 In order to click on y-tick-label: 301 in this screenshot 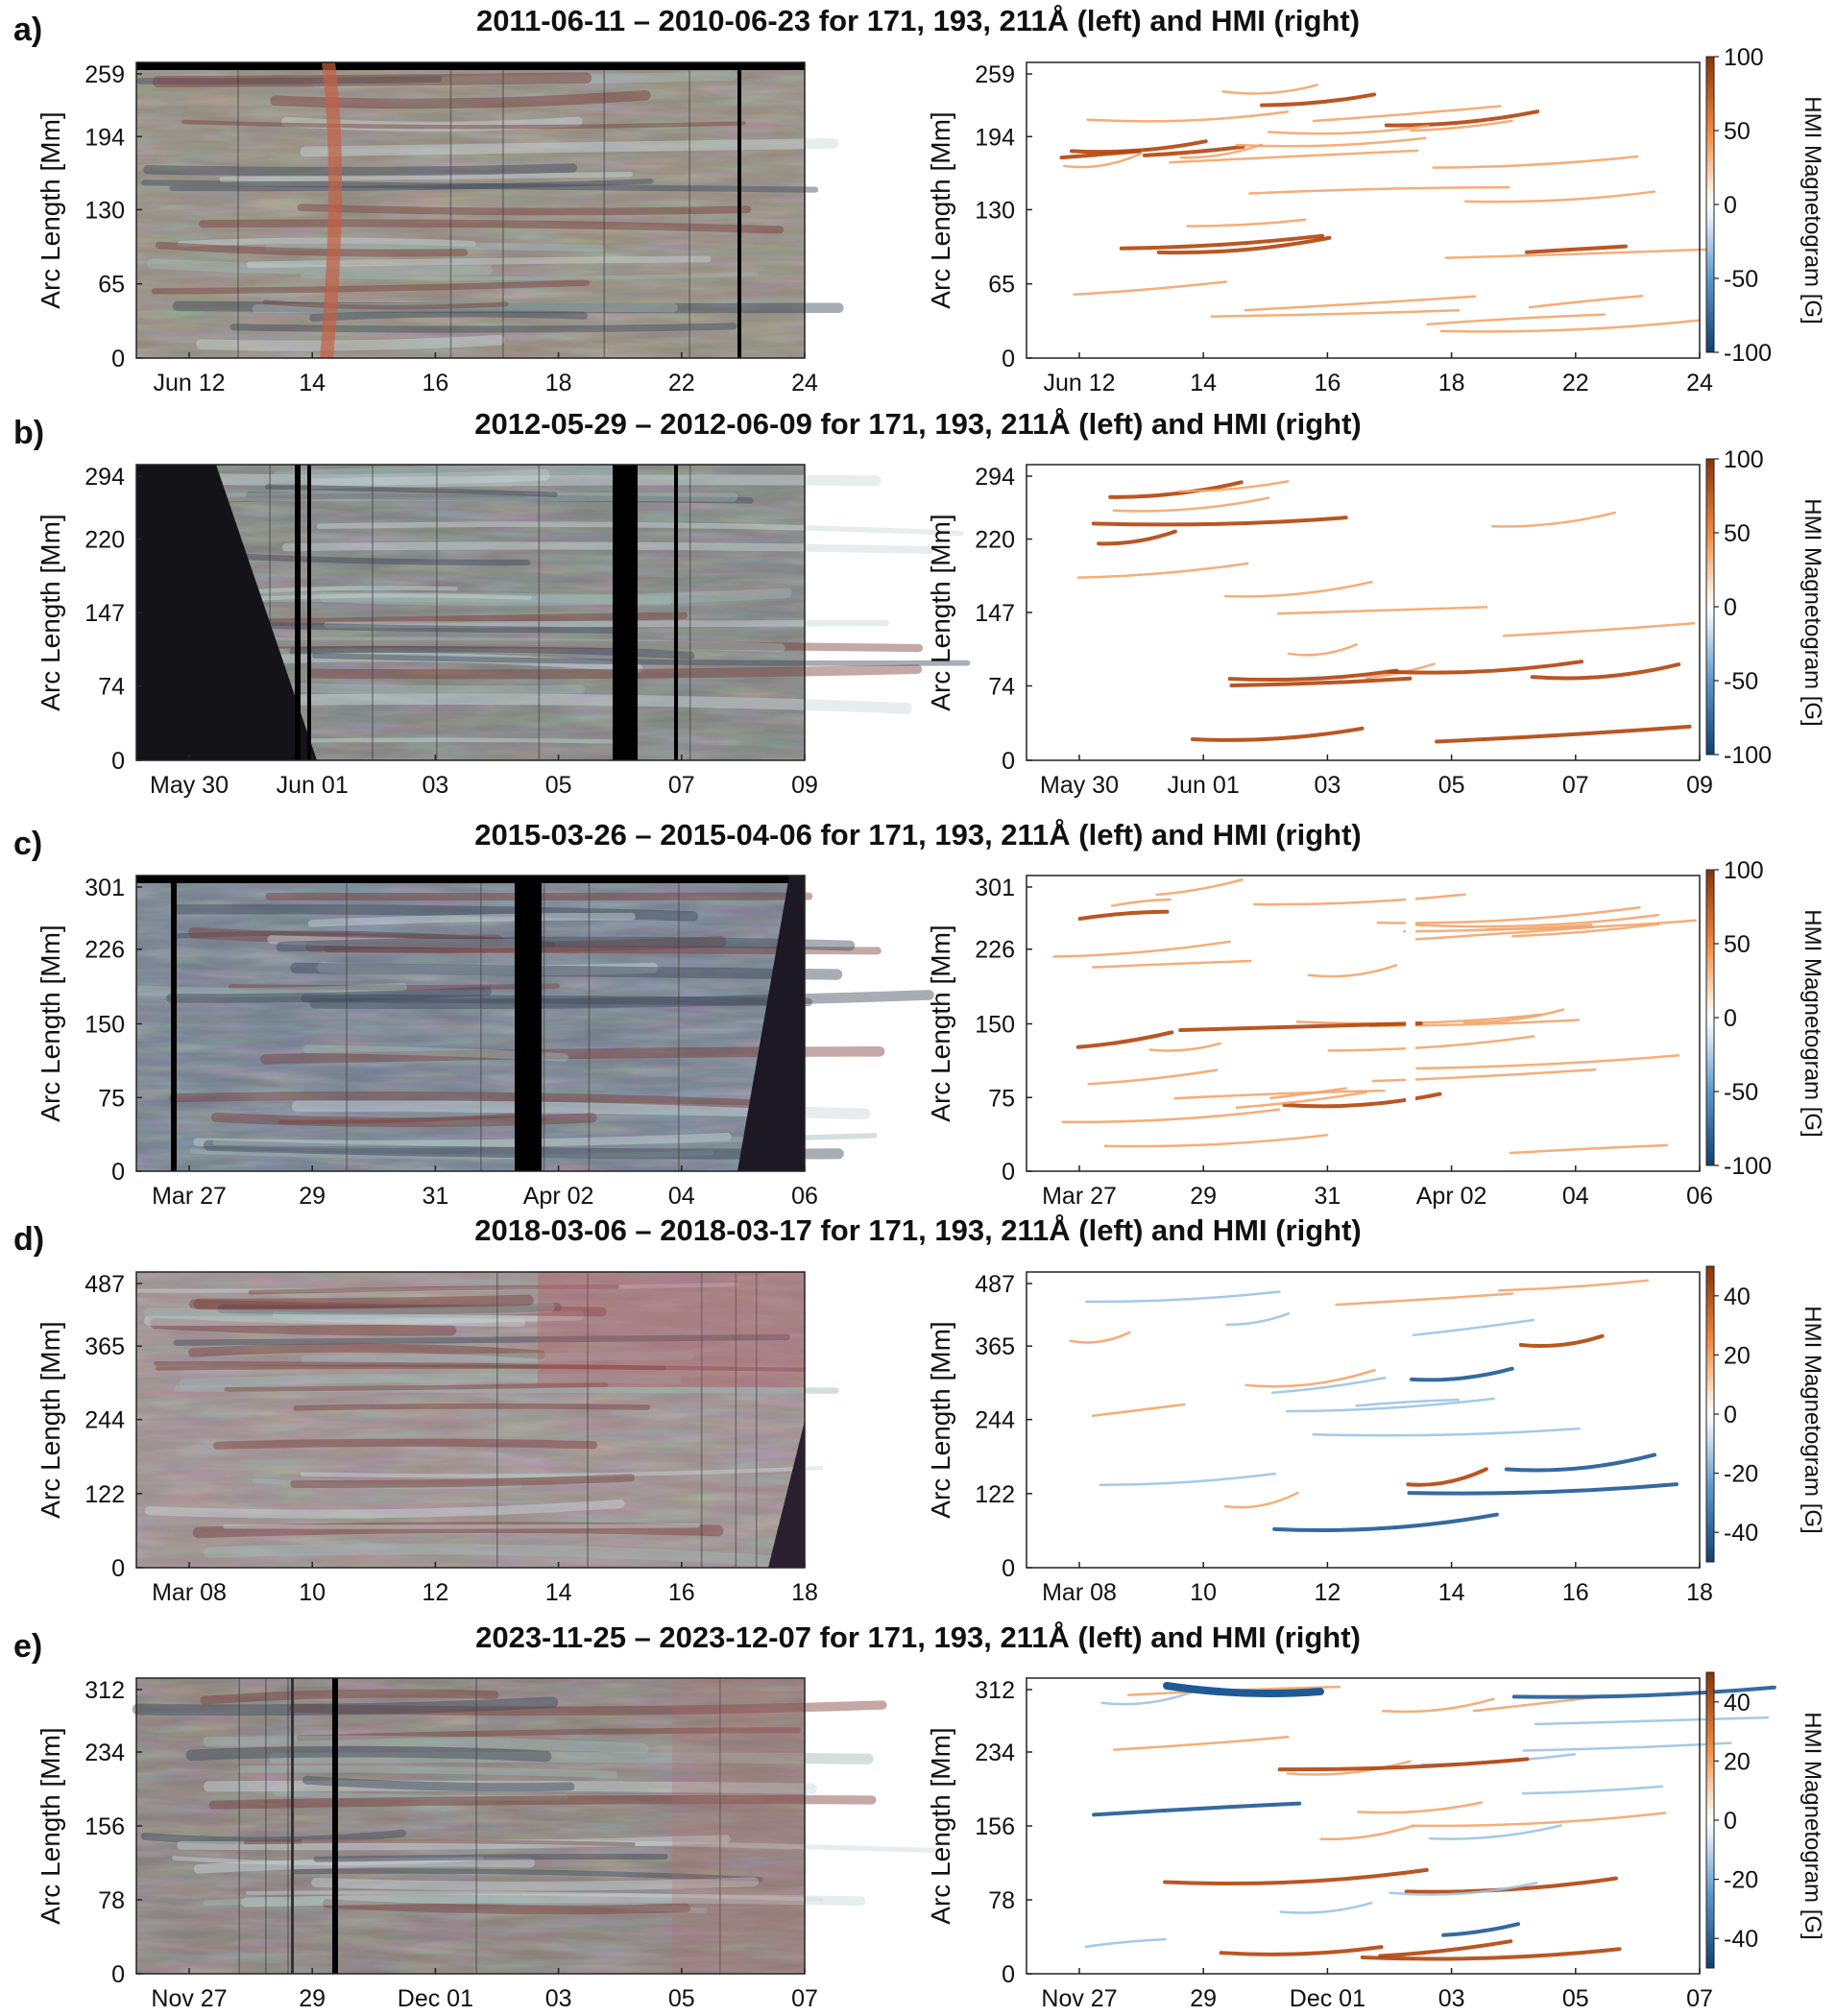, I will do `click(105, 888)`.